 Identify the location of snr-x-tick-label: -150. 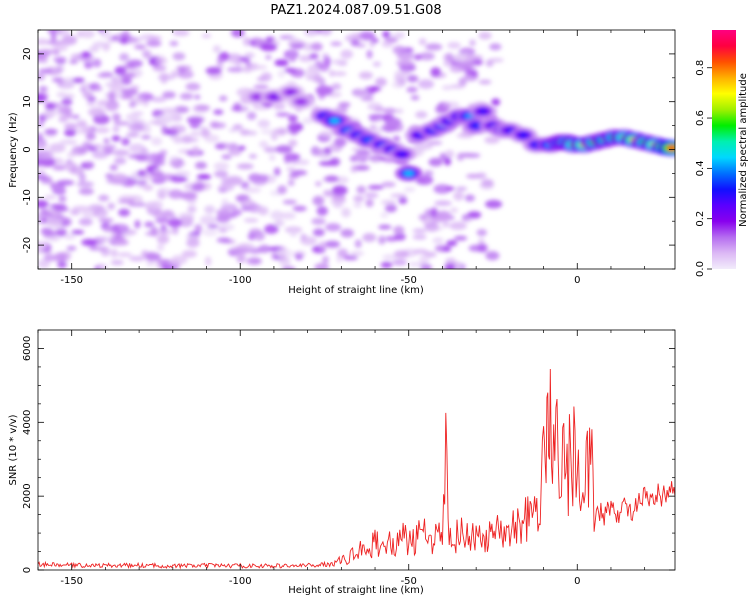
(71, 581).